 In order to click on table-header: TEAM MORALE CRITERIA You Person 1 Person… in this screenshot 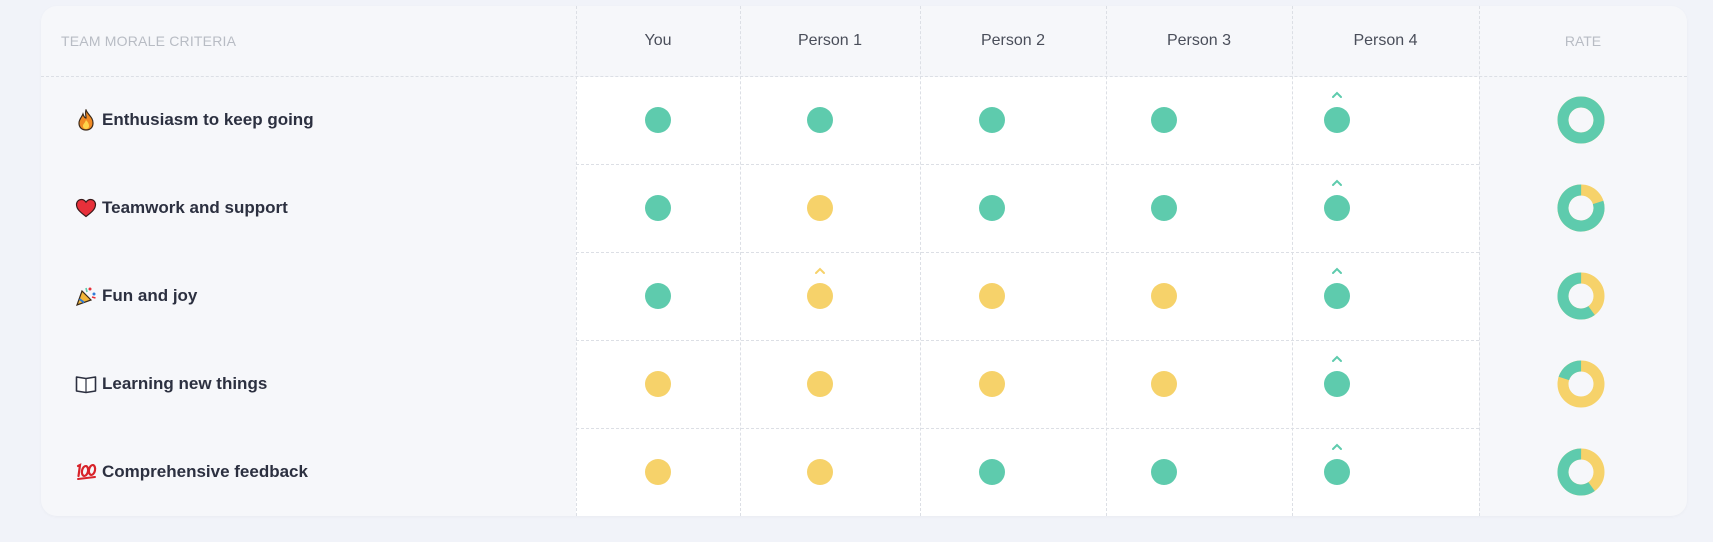, I will do `click(864, 41)`.